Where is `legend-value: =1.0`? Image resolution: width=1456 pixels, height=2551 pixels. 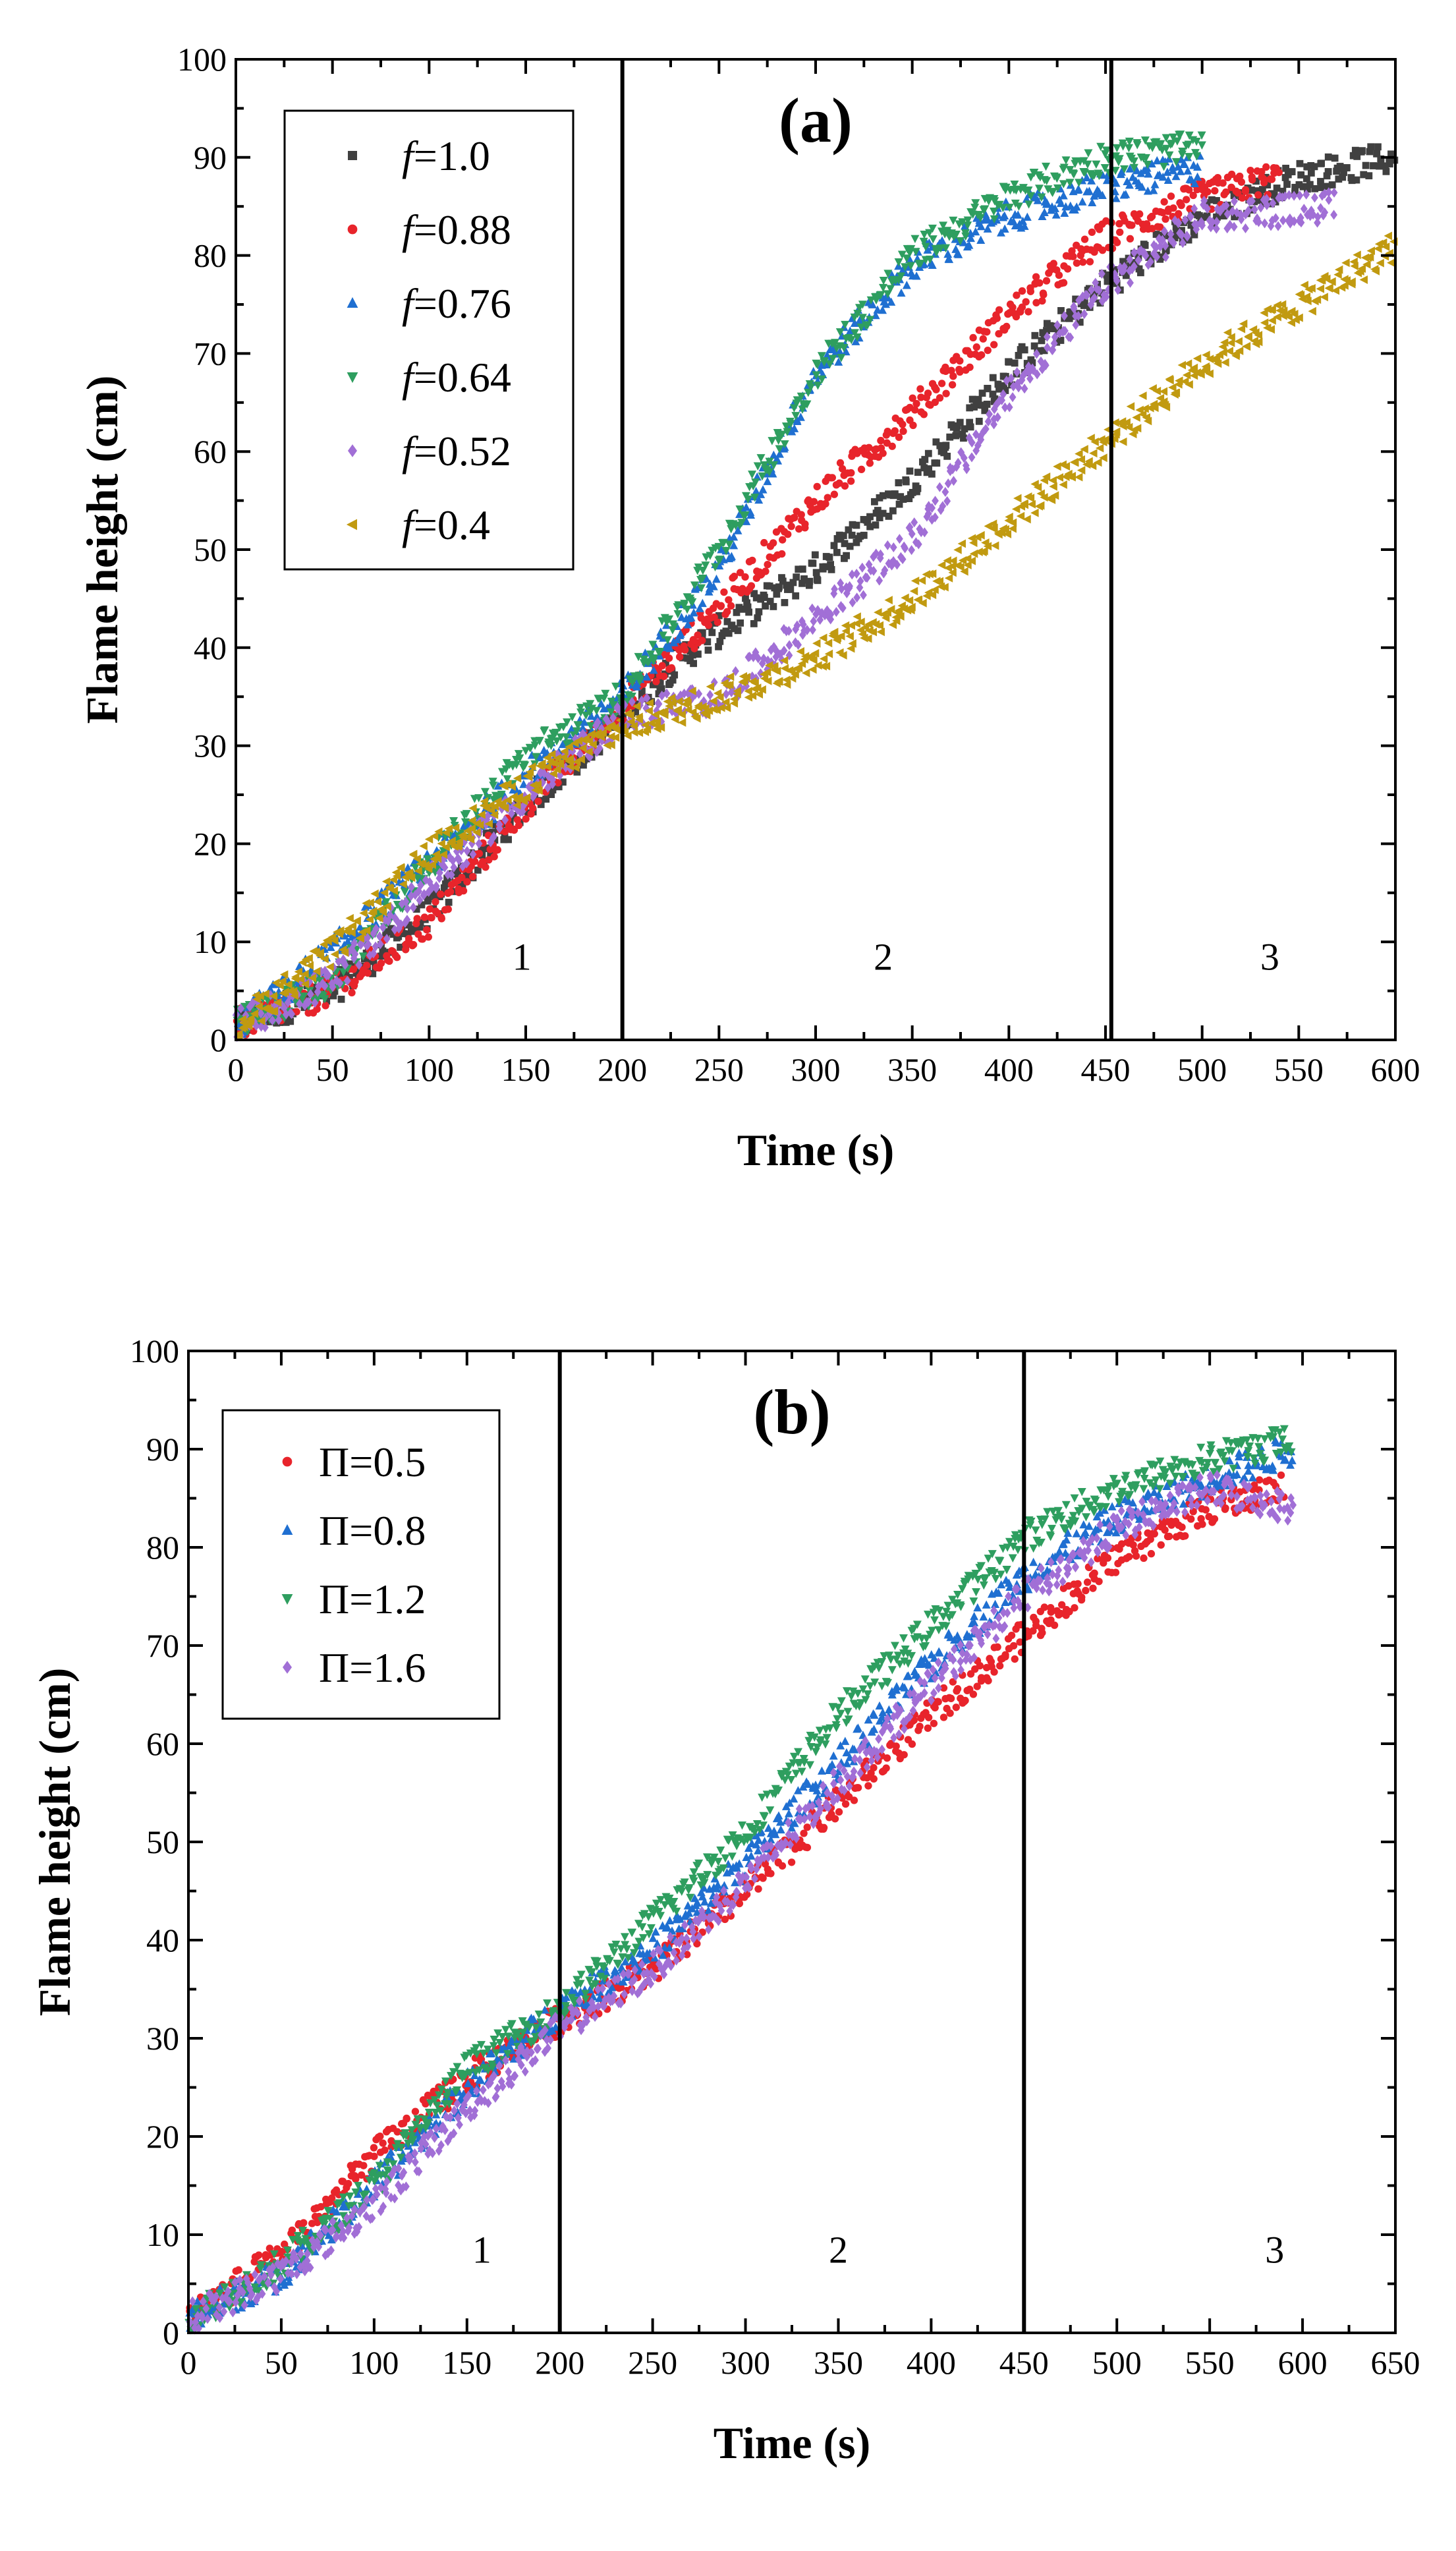
legend-value: =1.0 is located at coordinates (452, 155).